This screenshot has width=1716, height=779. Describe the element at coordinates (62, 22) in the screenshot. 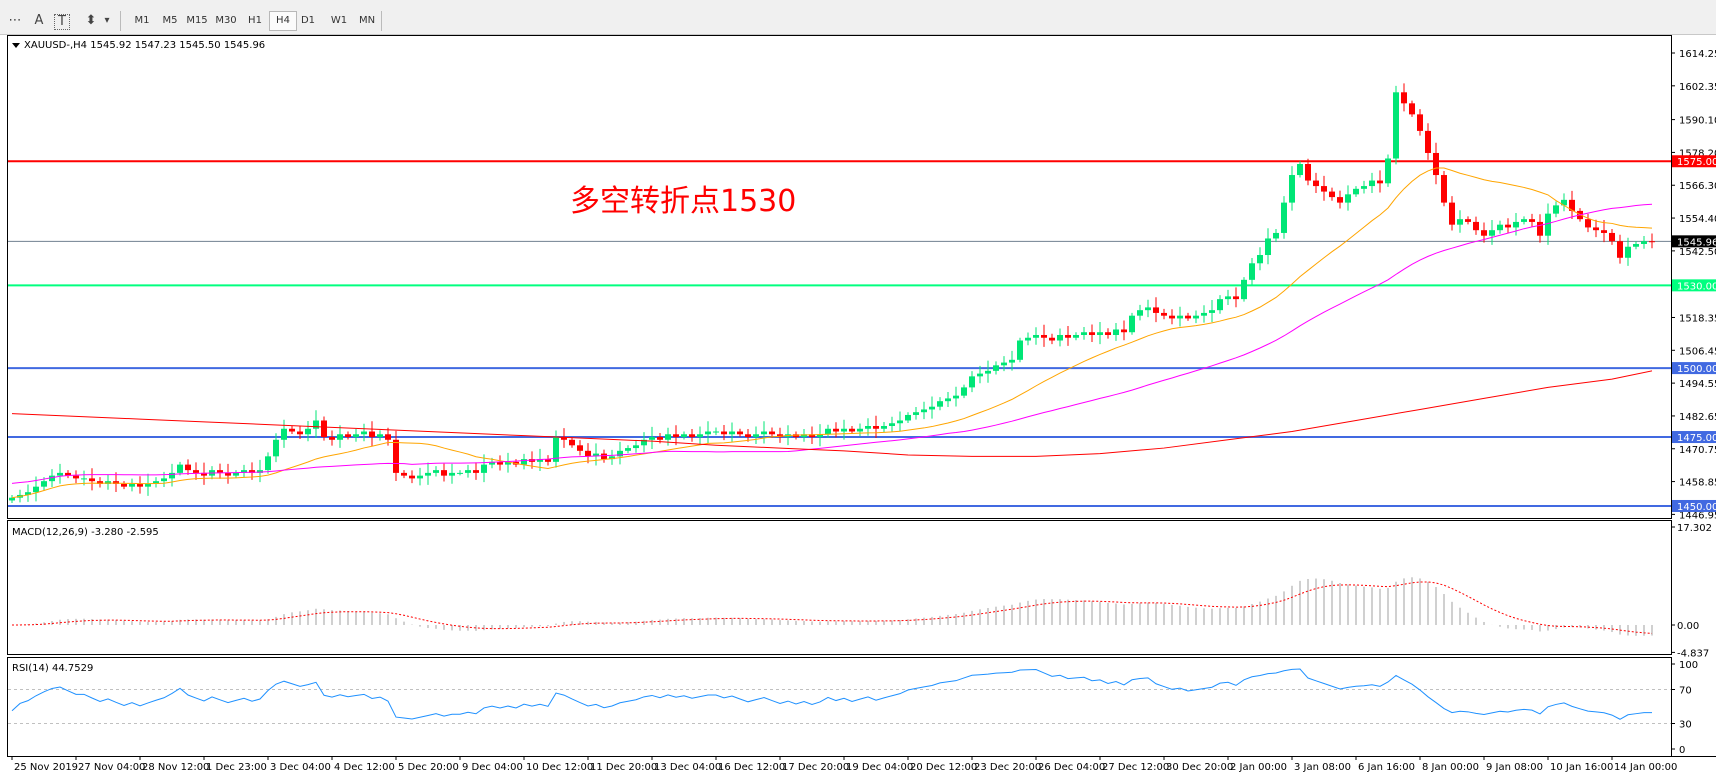

I see `text-label-icon: T` at that location.